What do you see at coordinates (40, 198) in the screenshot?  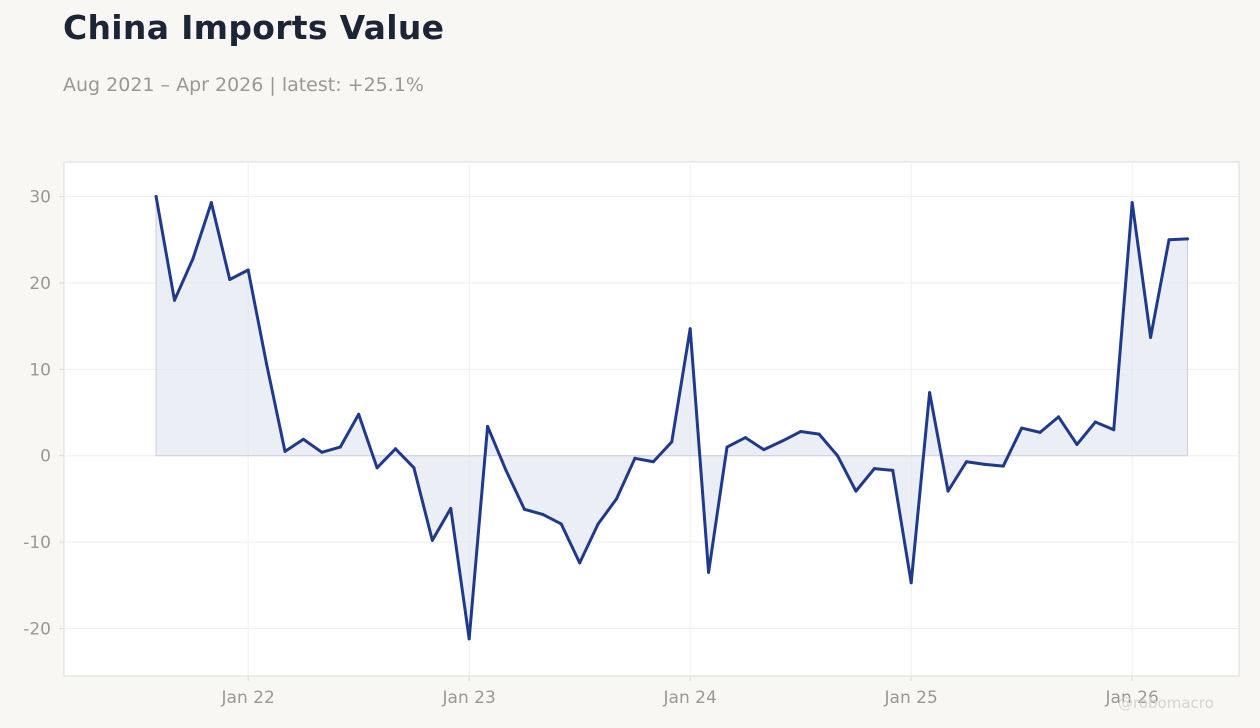 I see `y-tick-label: 30` at bounding box center [40, 198].